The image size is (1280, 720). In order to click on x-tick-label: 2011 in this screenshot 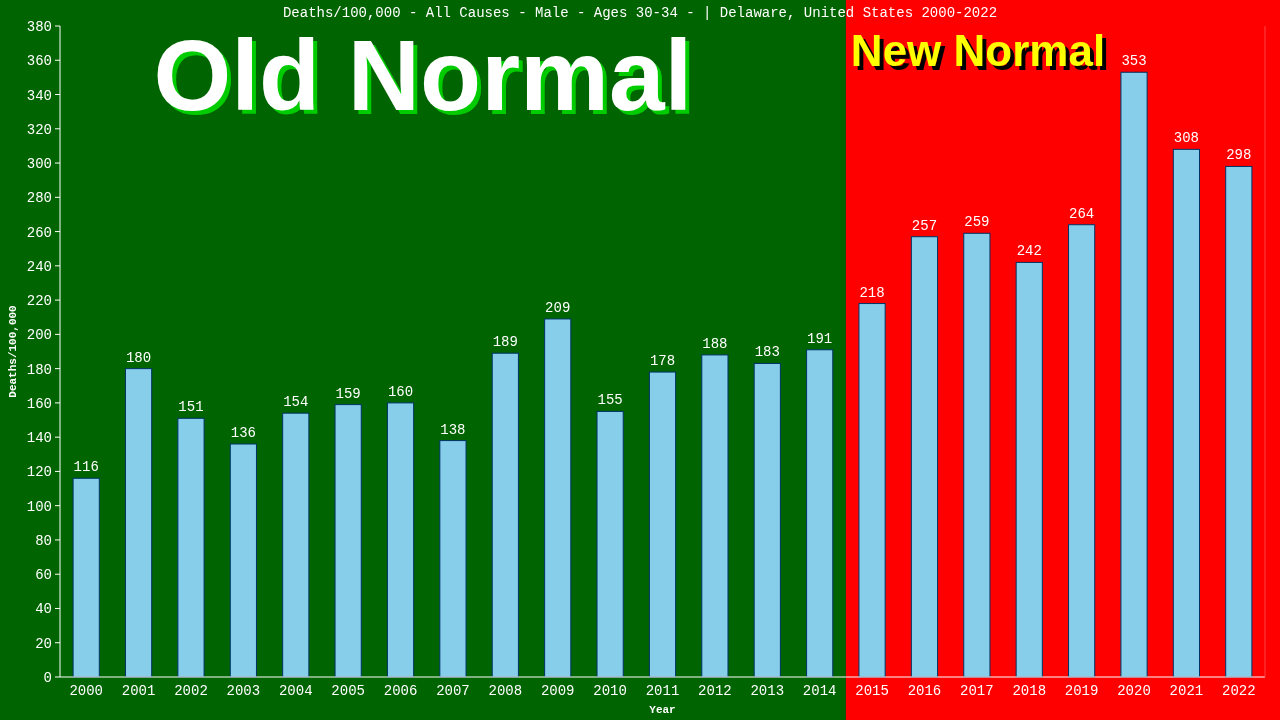, I will do `click(662, 691)`.